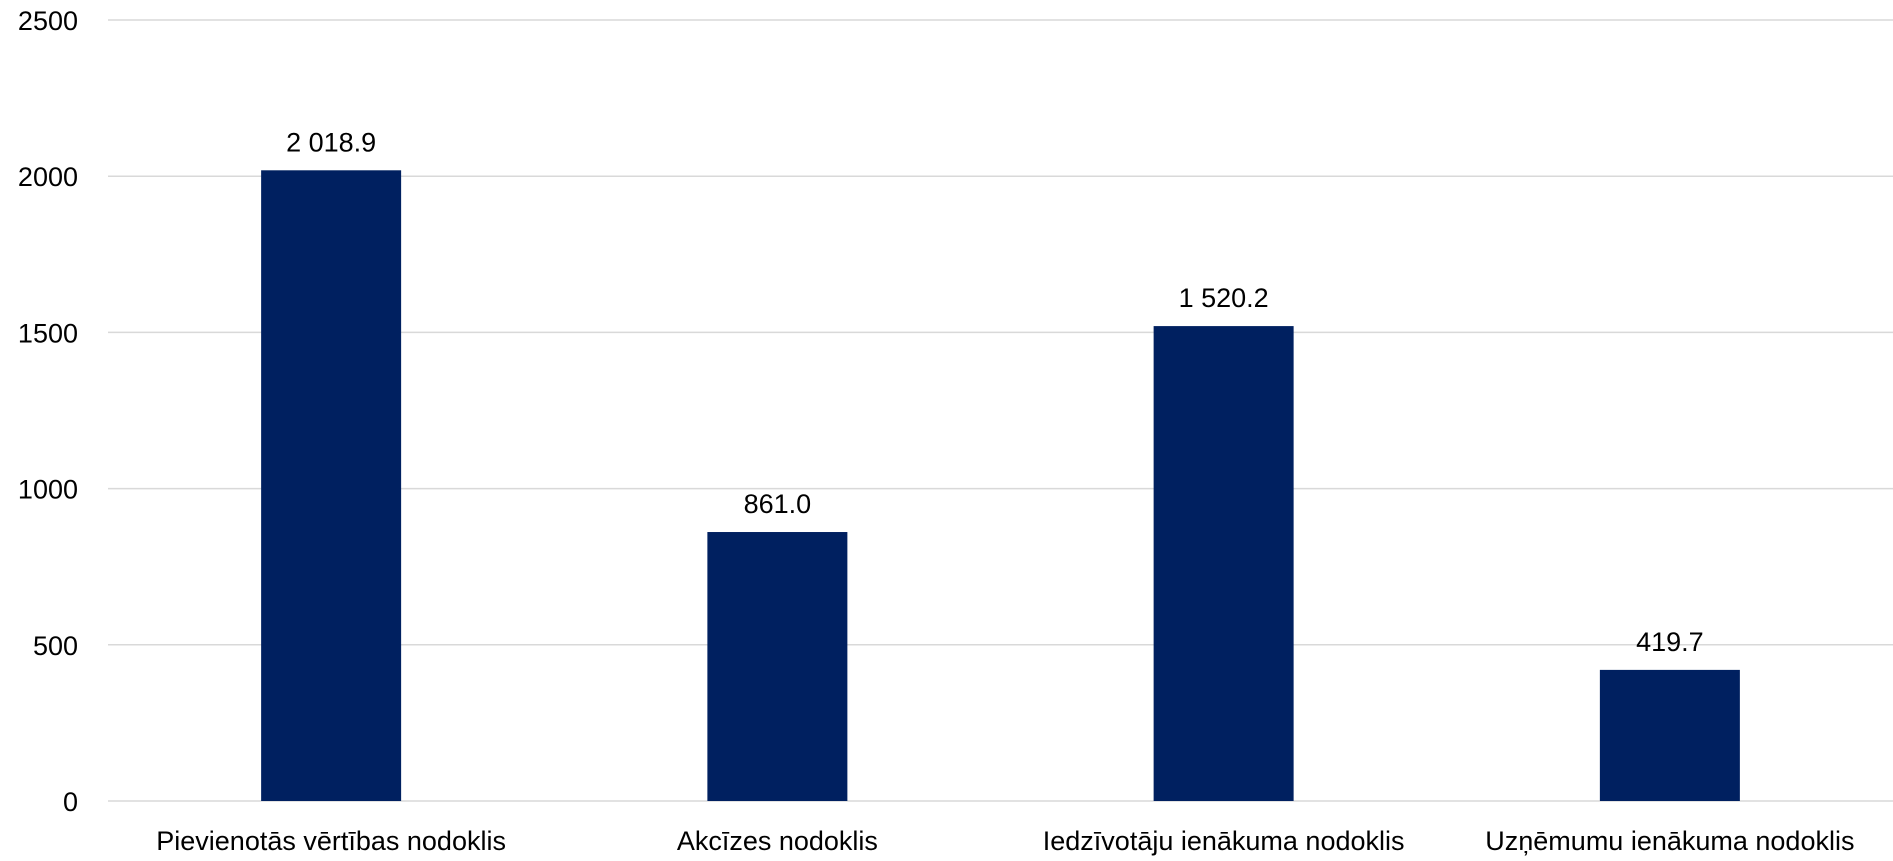  What do you see at coordinates (1224, 298) in the screenshot?
I see `data-label: 1 520.2` at bounding box center [1224, 298].